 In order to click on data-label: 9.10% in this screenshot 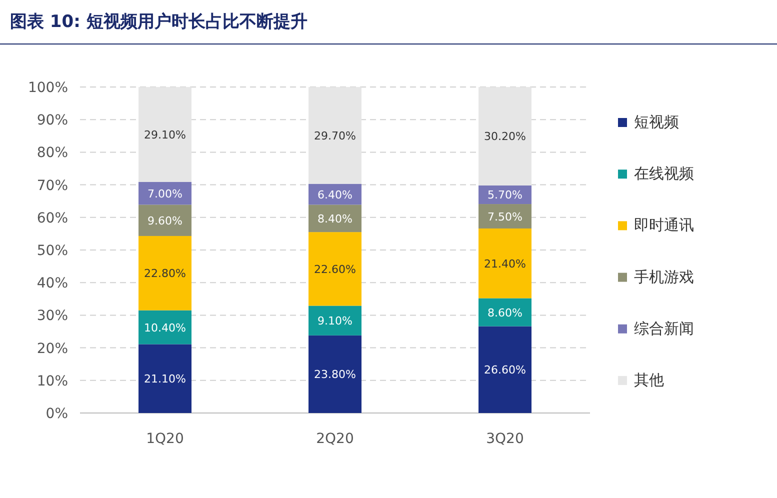, I will do `click(335, 321)`.